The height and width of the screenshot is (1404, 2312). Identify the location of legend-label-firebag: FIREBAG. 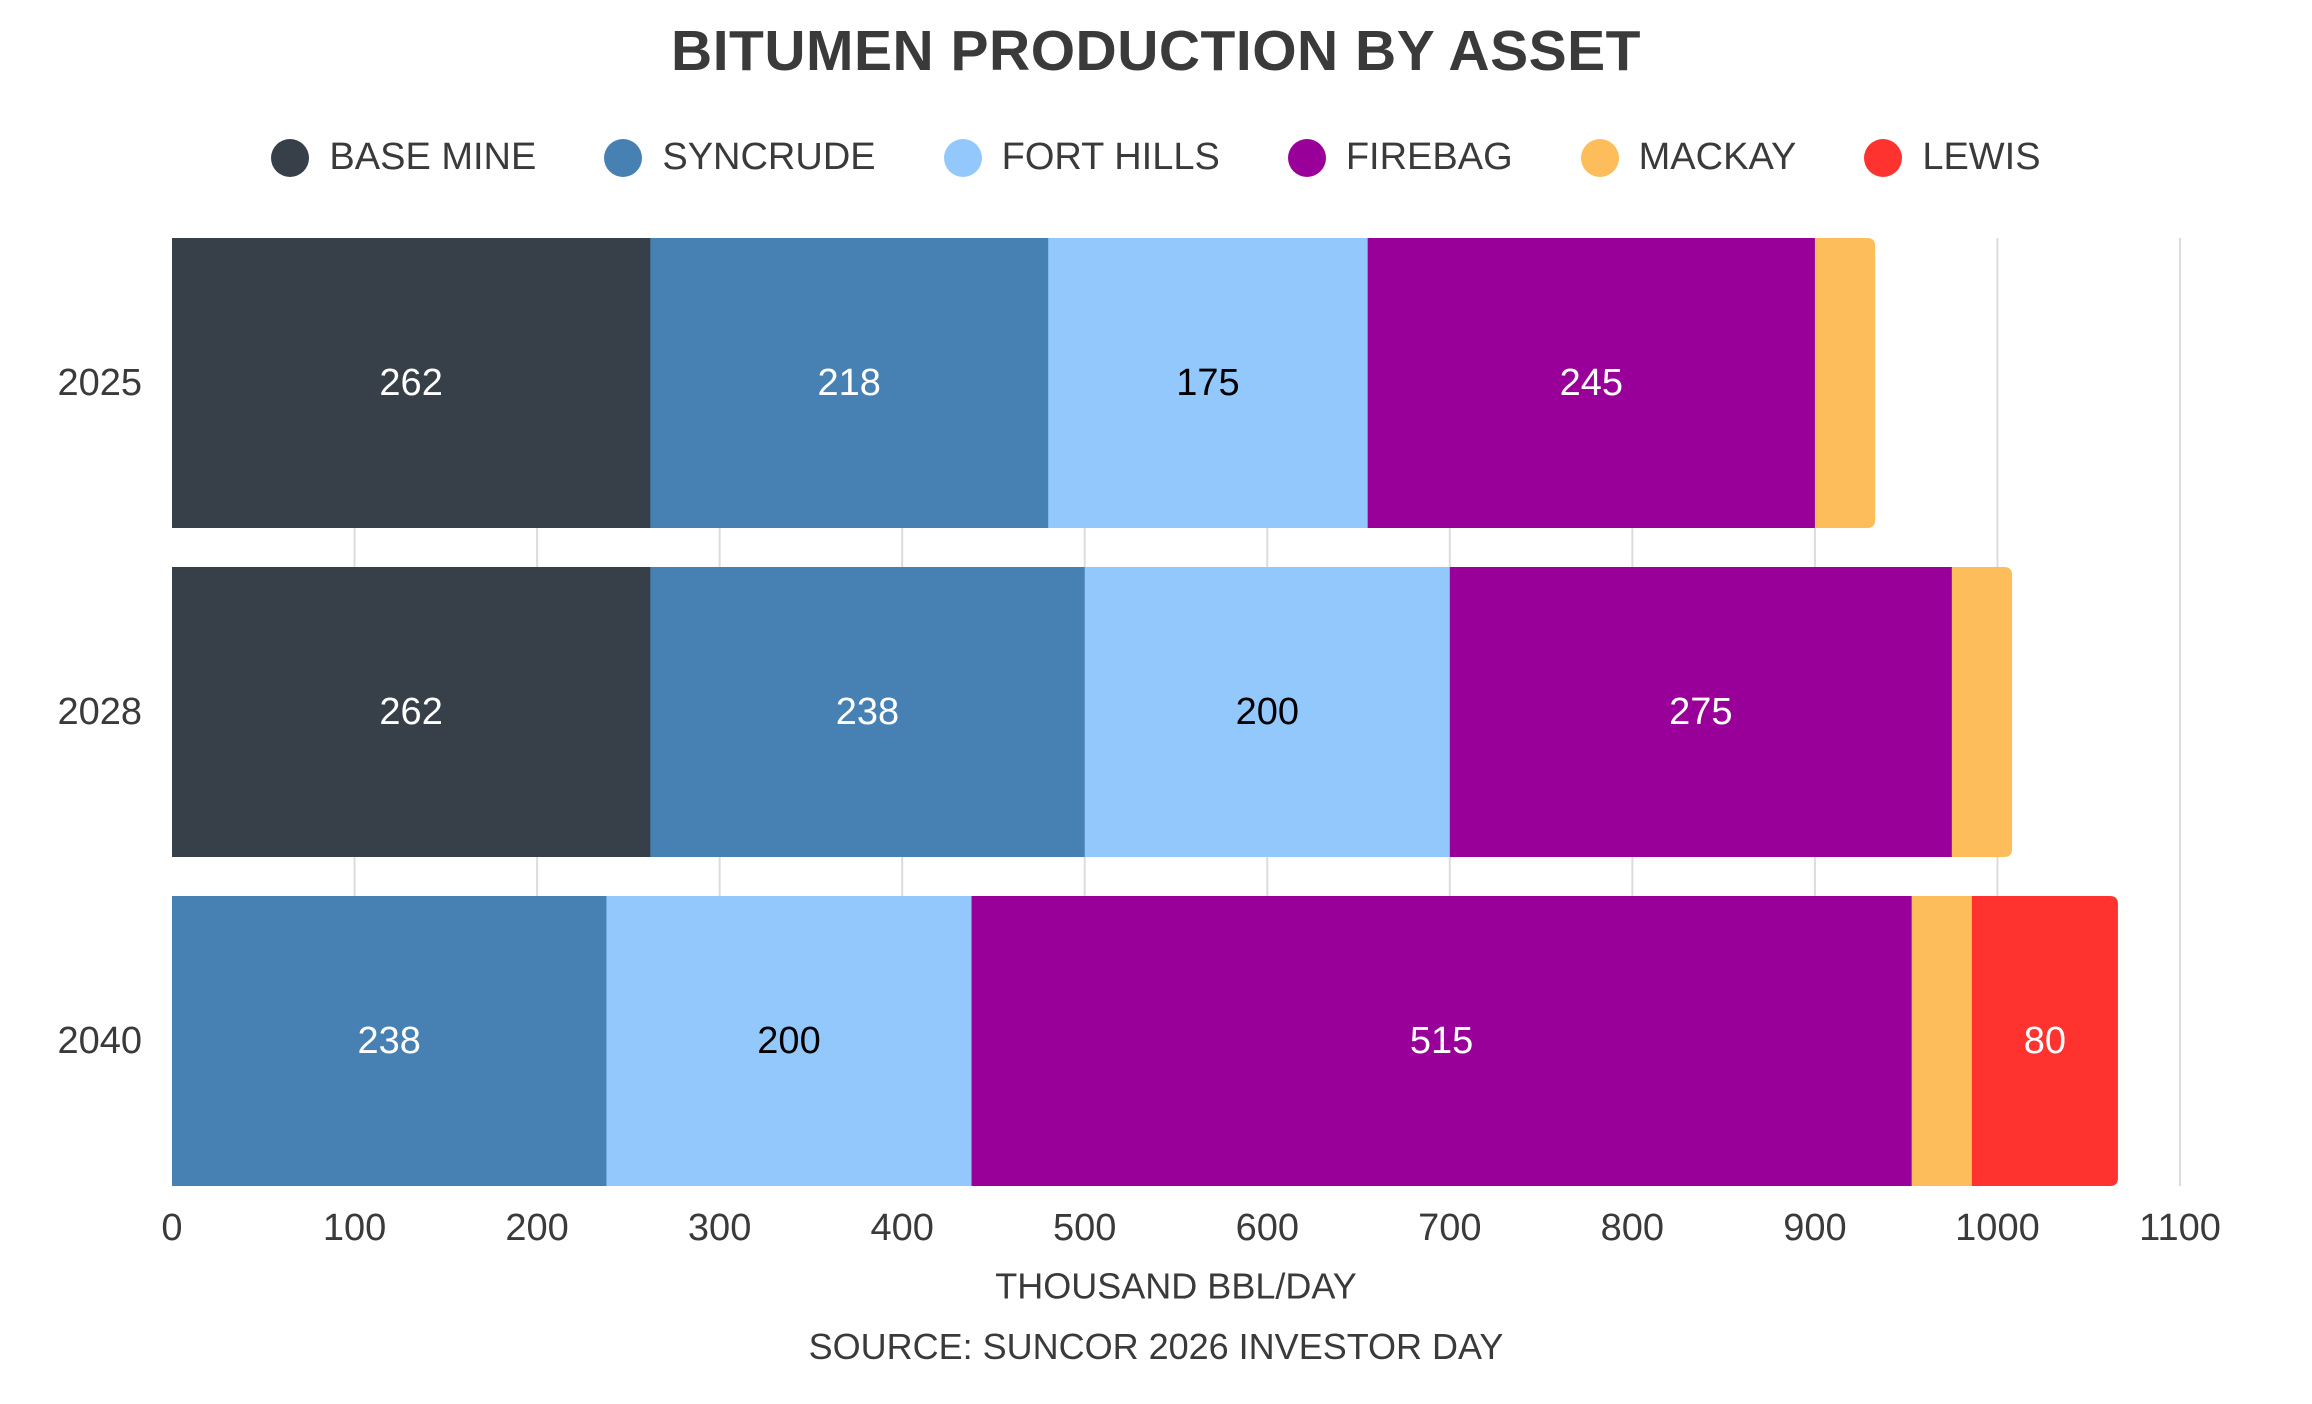
(1429, 157).